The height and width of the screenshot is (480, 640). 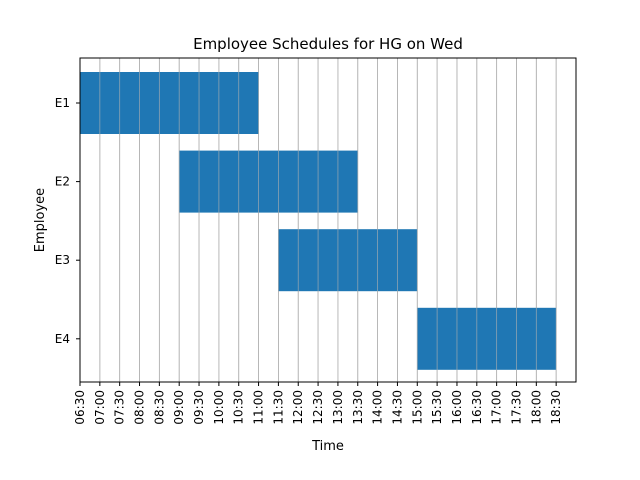 I want to click on x-tick-label: 18:00, so click(x=536, y=407).